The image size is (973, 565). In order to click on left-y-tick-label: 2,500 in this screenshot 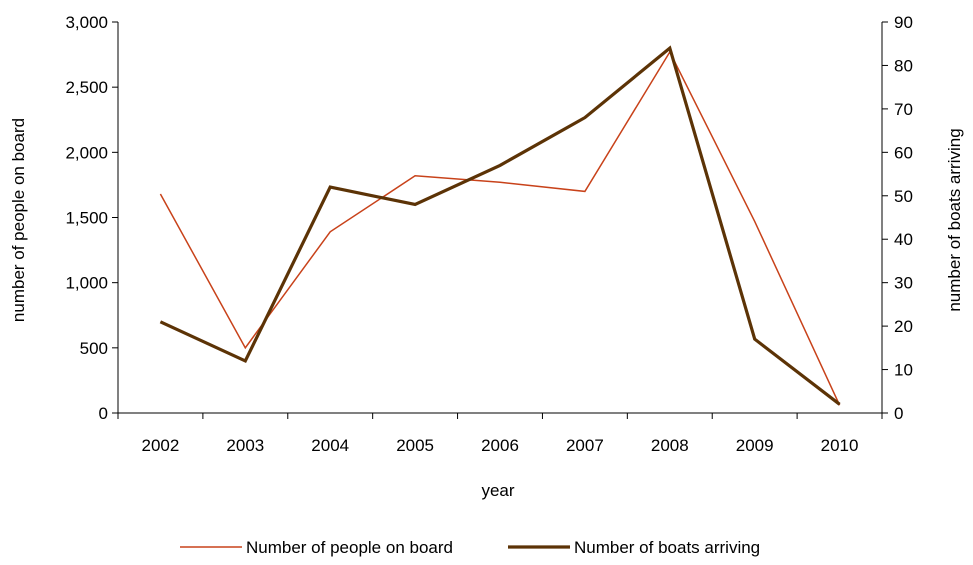, I will do `click(86, 87)`.